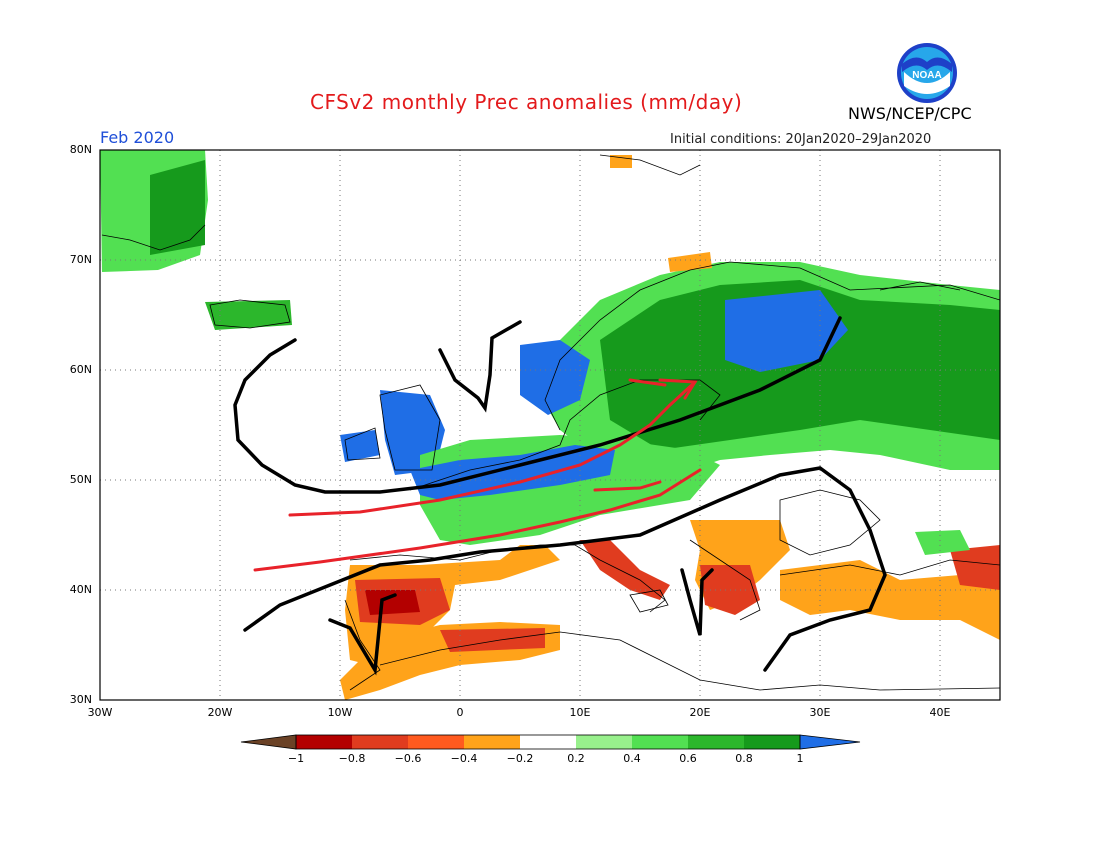 This screenshot has height=850, width=1100. I want to click on lat-tick: 30N, so click(80, 699).